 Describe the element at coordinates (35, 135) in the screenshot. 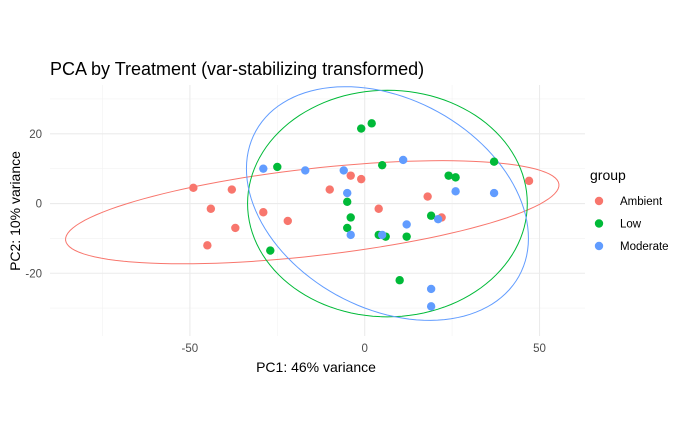

I see `y-tick-label: 20` at that location.